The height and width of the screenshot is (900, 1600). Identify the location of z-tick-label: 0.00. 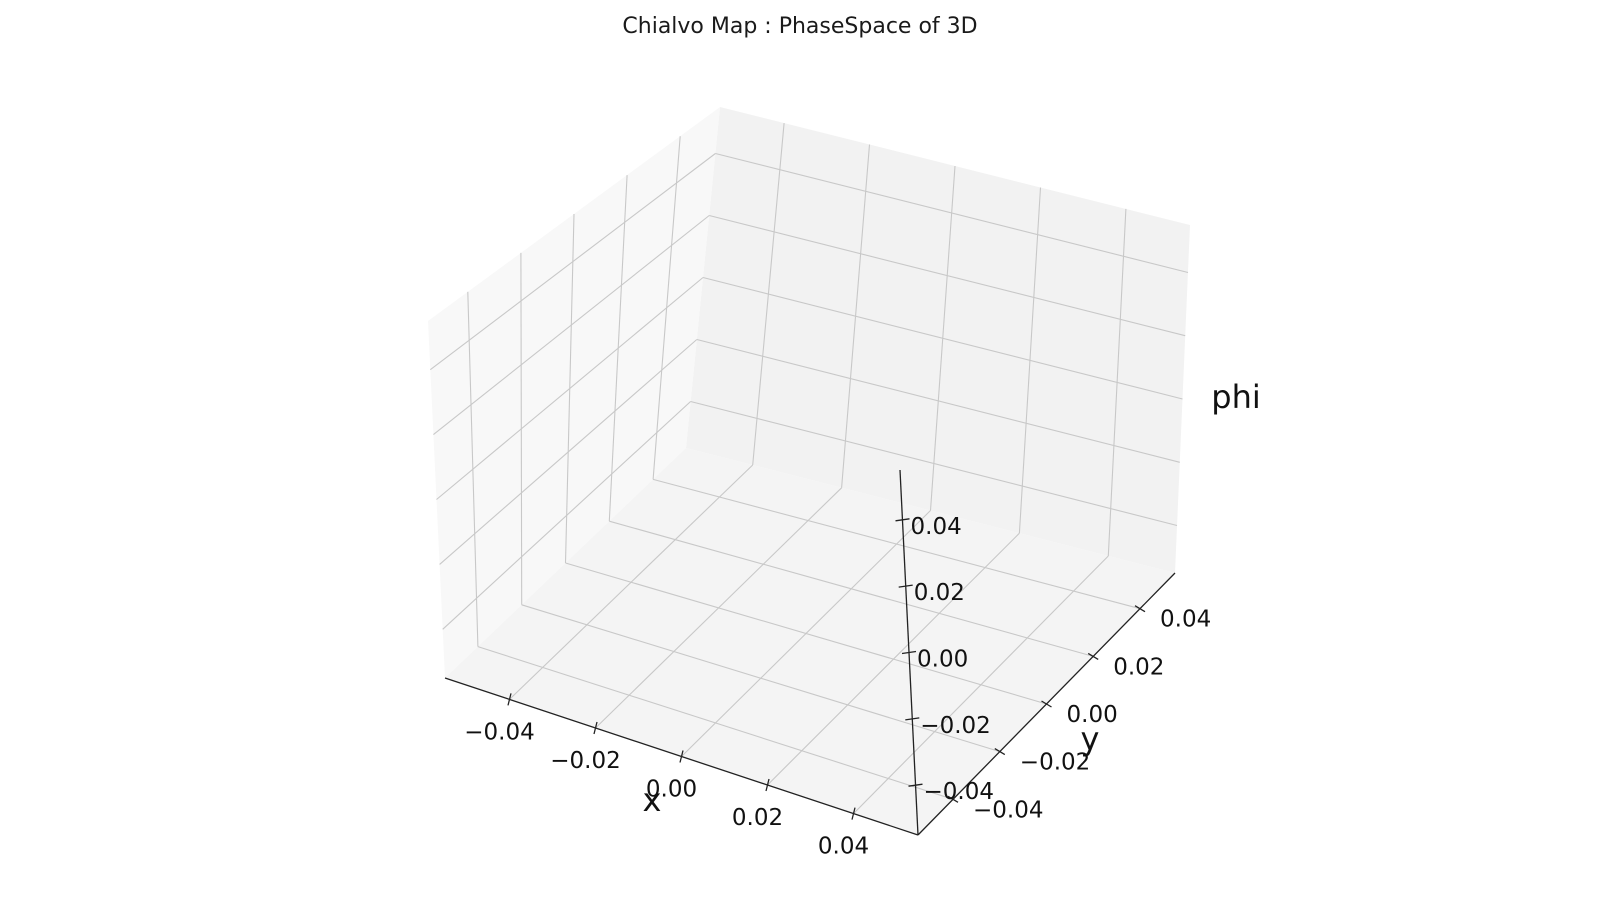
(942, 660).